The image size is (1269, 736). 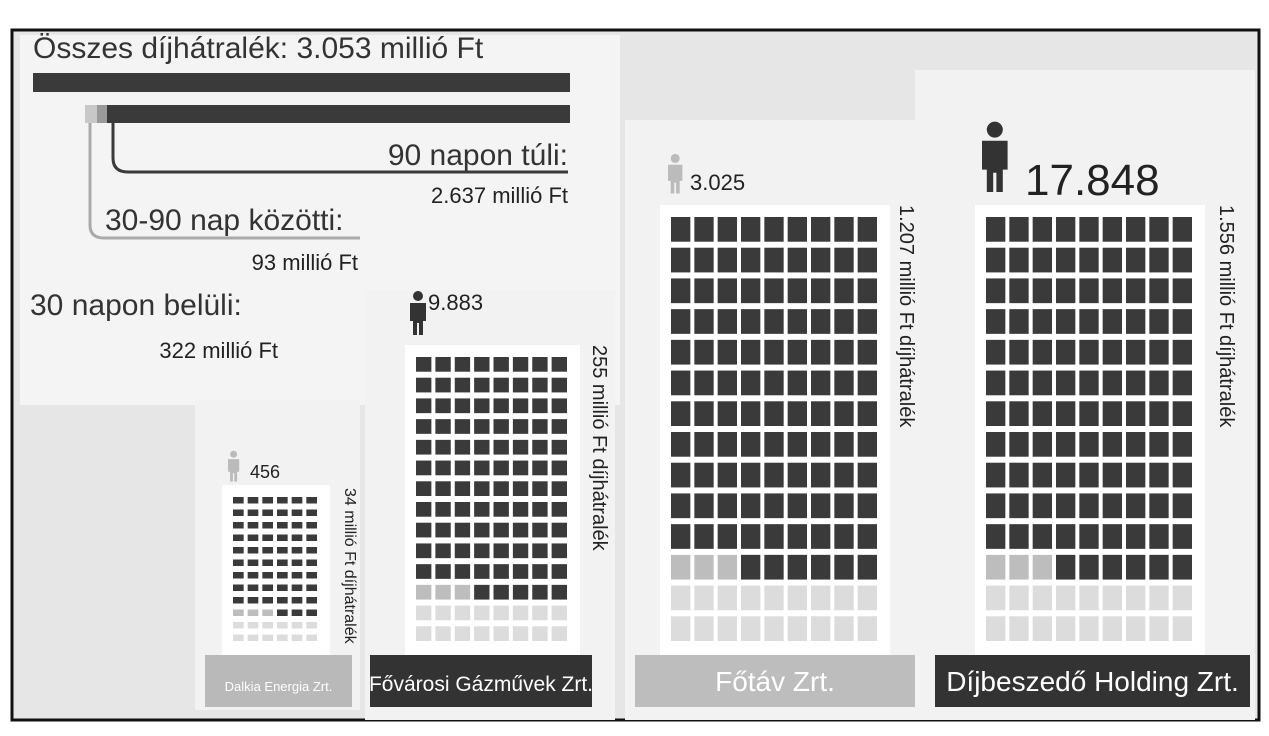 I want to click on building-base, so click(x=1092, y=681).